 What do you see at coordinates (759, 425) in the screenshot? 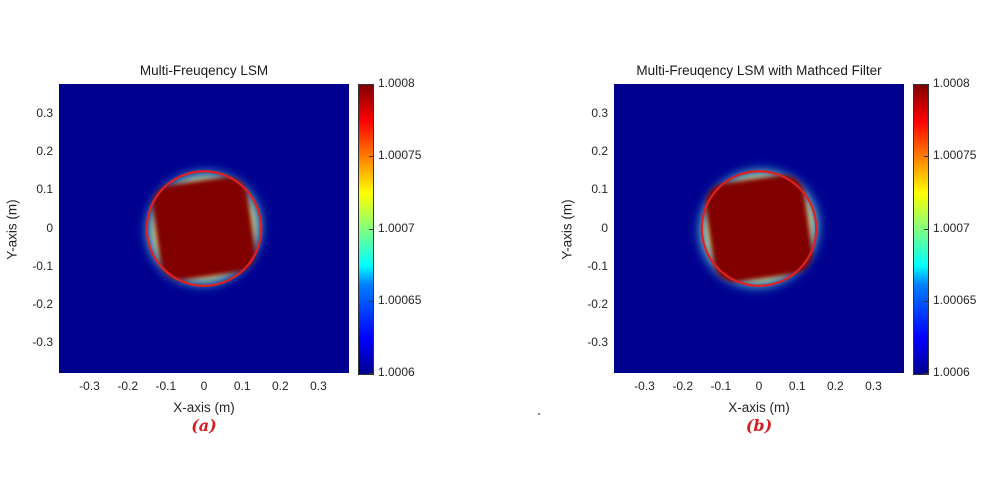
I see `panel-caption: (b)` at bounding box center [759, 425].